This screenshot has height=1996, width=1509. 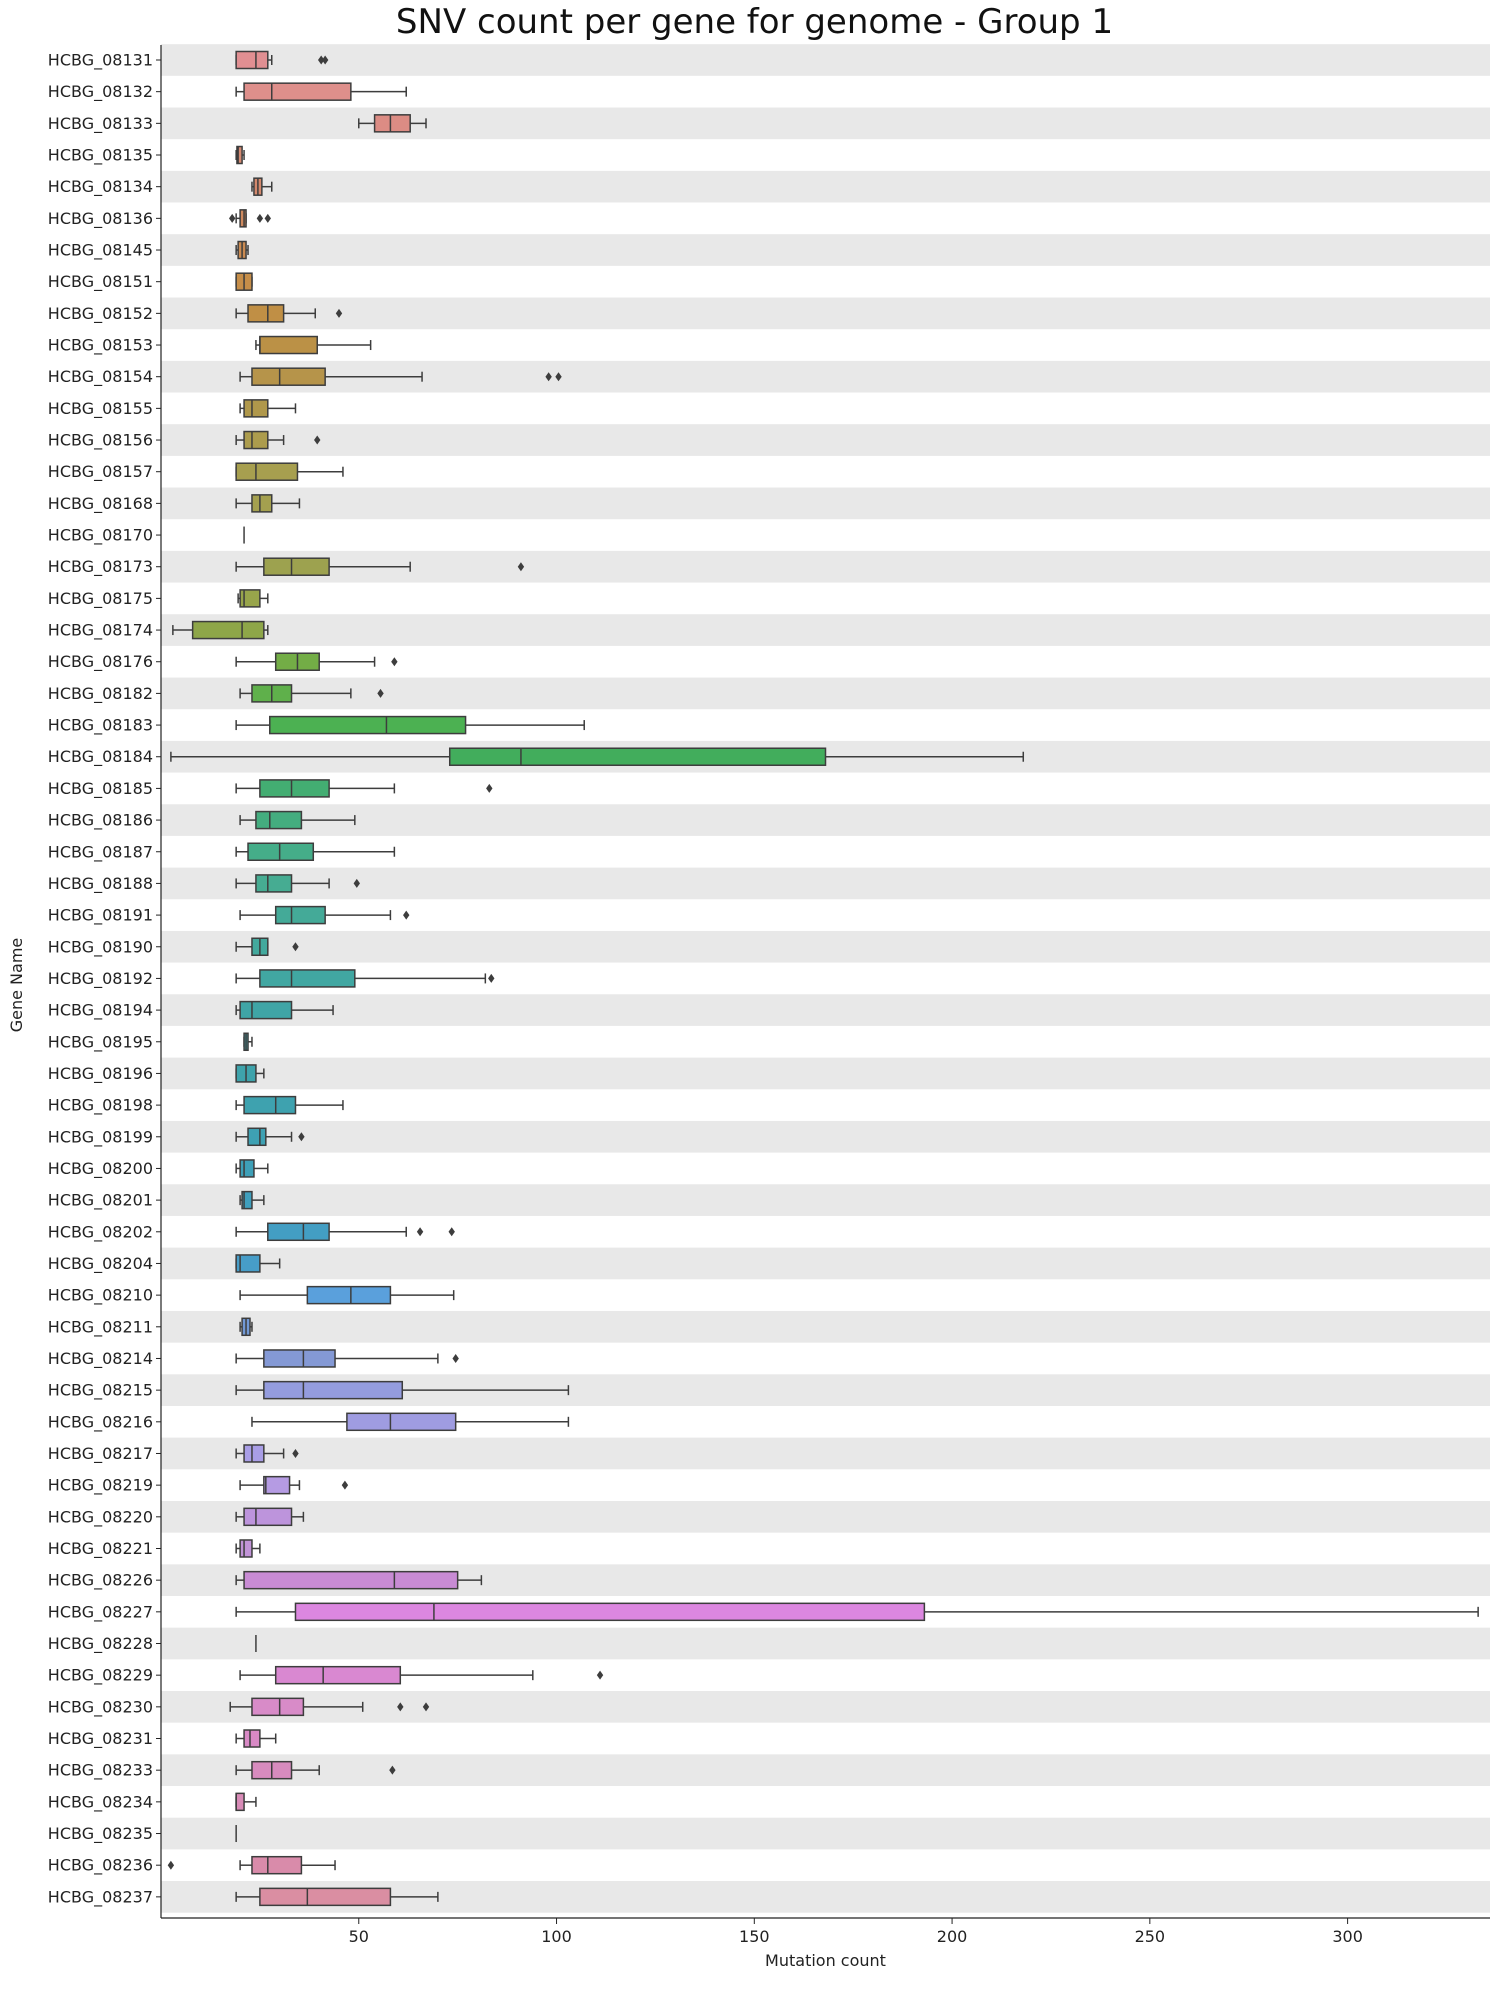 What do you see at coordinates (100, 1359) in the screenshot?
I see `y-tick-label: HCBG_08214` at bounding box center [100, 1359].